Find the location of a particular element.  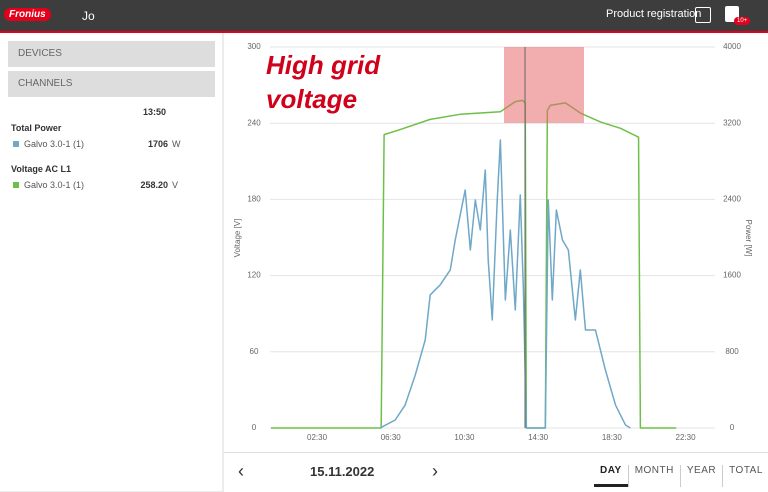

prev-button: ‹ is located at coordinates (241, 471).